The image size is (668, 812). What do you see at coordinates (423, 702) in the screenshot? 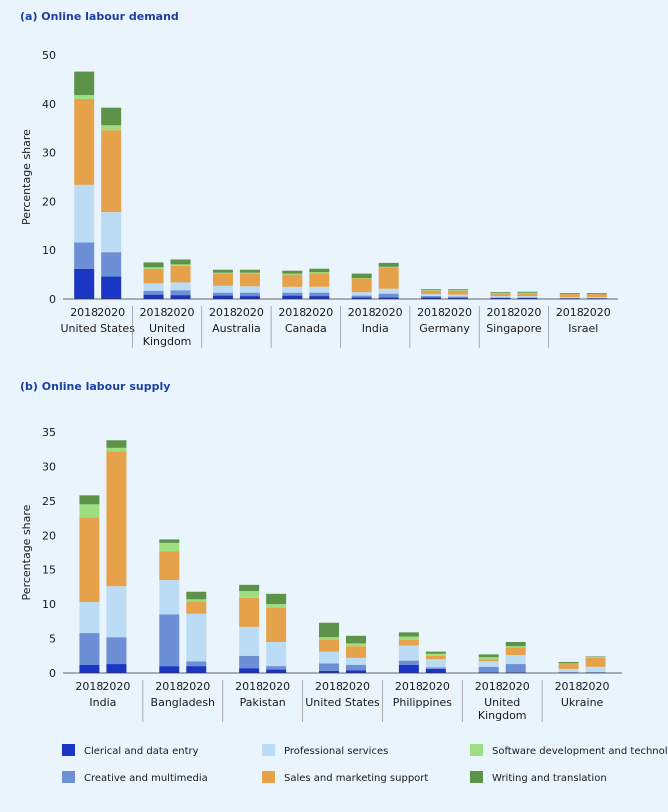
I see `category-label: Philippines` at bounding box center [423, 702].